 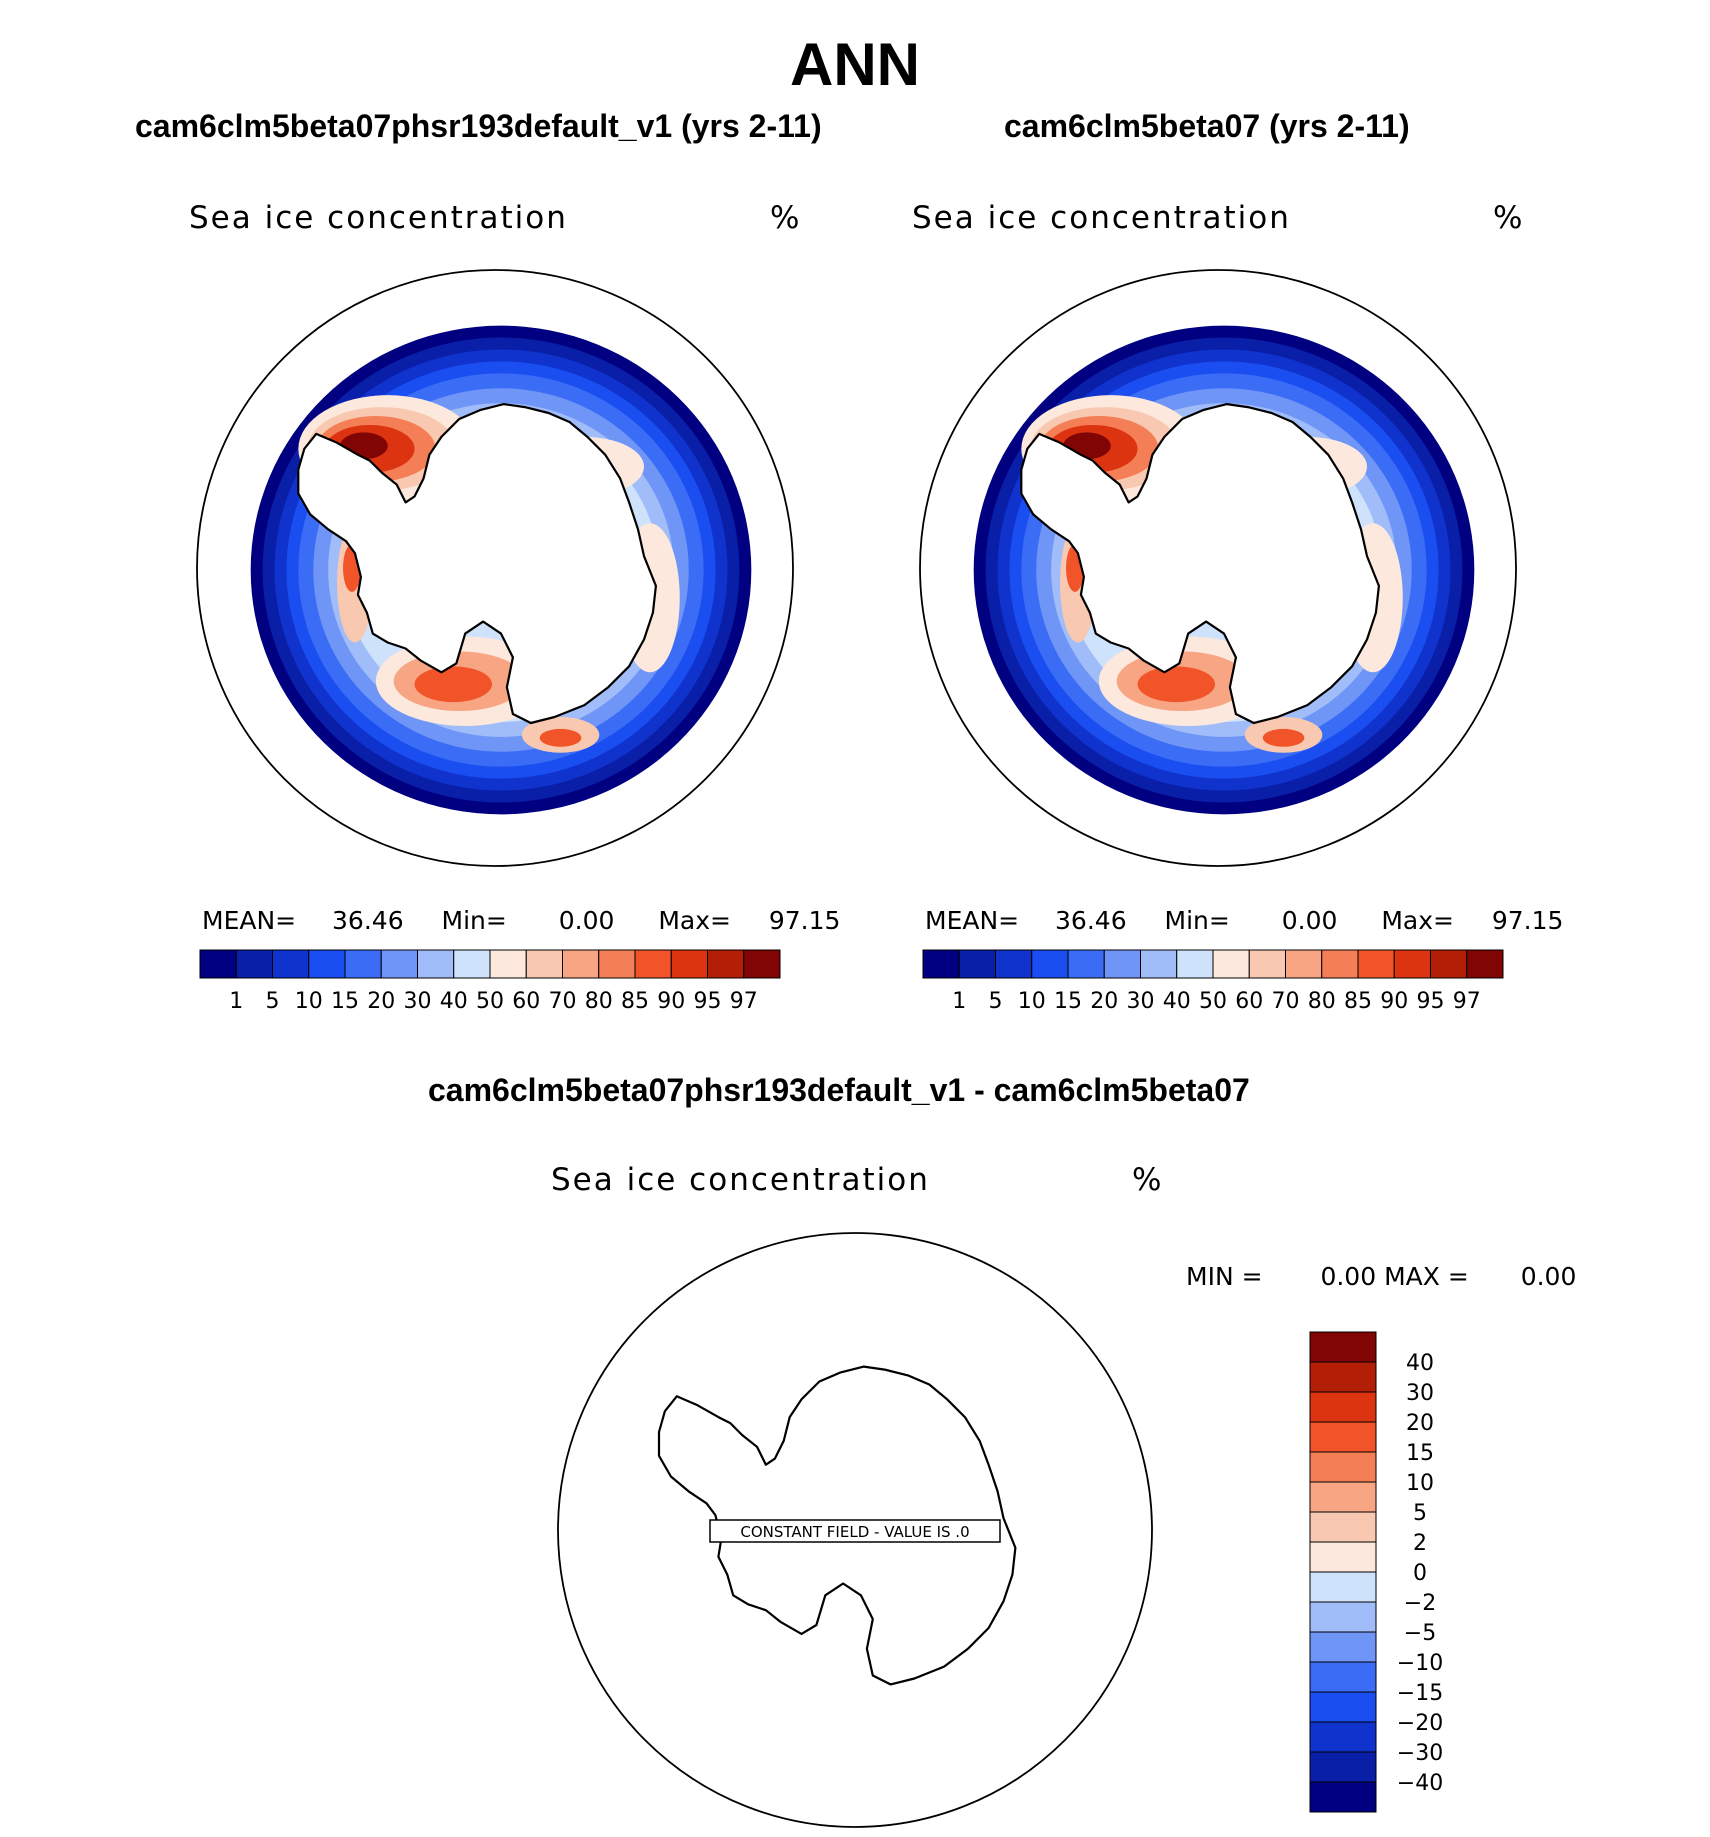 What do you see at coordinates (694, 920) in the screenshot?
I see `panel-1-max-label: Max=` at bounding box center [694, 920].